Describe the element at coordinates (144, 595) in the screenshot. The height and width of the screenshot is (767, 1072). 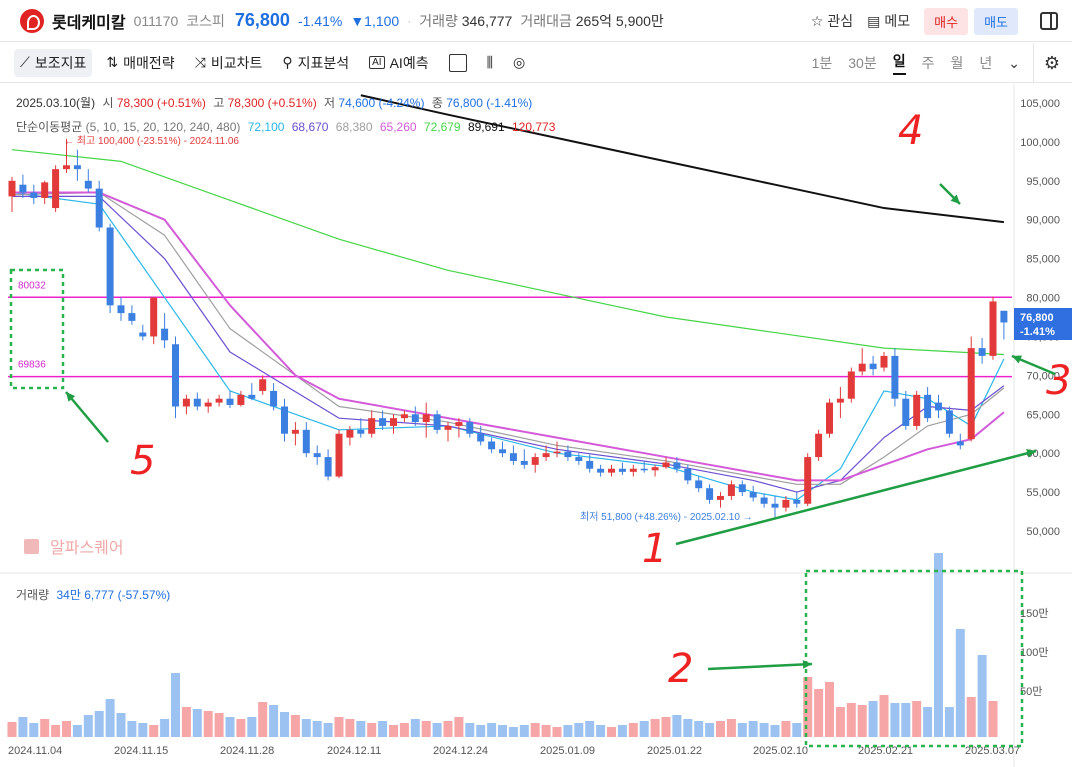
I see `volume-legend-change: (-57.57%)` at that location.